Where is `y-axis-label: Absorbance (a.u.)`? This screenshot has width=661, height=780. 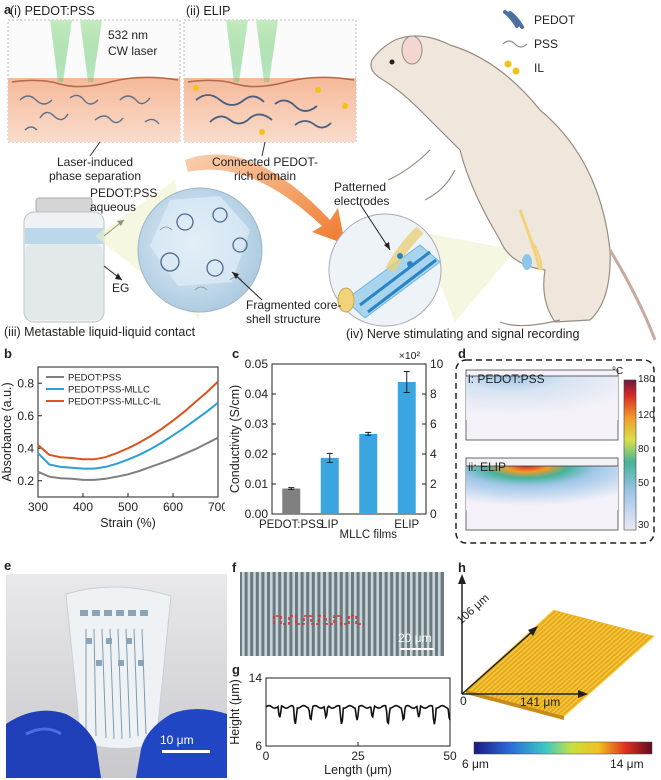 y-axis-label: Absorbance (a.u.) is located at coordinates (7, 431).